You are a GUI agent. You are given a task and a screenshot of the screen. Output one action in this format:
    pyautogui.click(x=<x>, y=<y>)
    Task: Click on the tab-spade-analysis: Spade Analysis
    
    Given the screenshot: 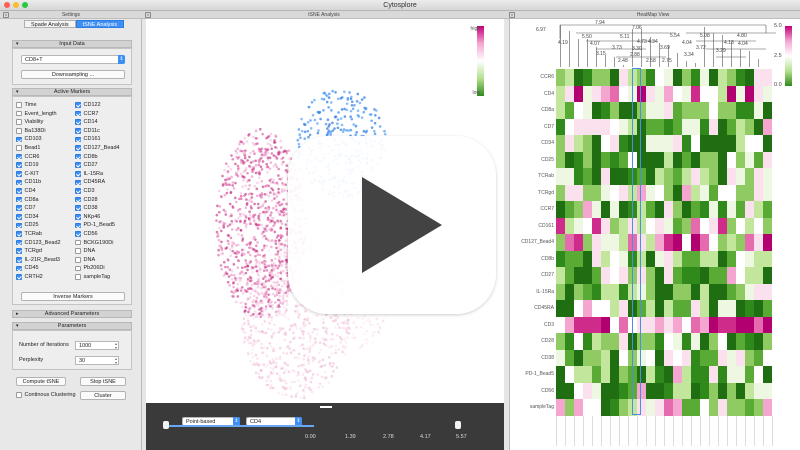 What is the action you would take?
    pyautogui.click(x=50, y=24)
    